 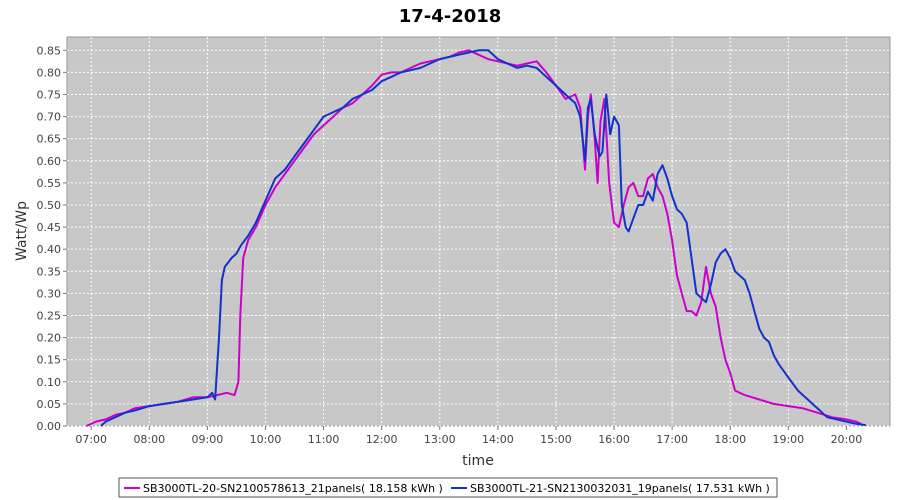 What do you see at coordinates (49, 50) in the screenshot?
I see `y-tick-label: 0.85` at bounding box center [49, 50].